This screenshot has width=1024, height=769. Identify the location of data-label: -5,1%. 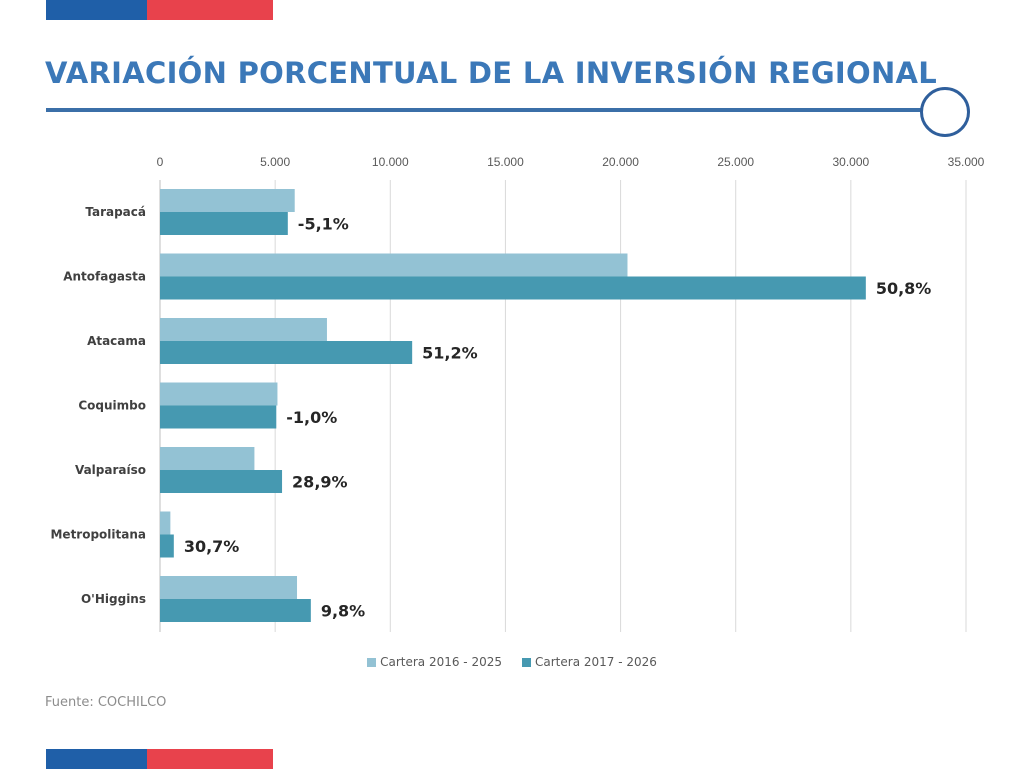
(323, 224).